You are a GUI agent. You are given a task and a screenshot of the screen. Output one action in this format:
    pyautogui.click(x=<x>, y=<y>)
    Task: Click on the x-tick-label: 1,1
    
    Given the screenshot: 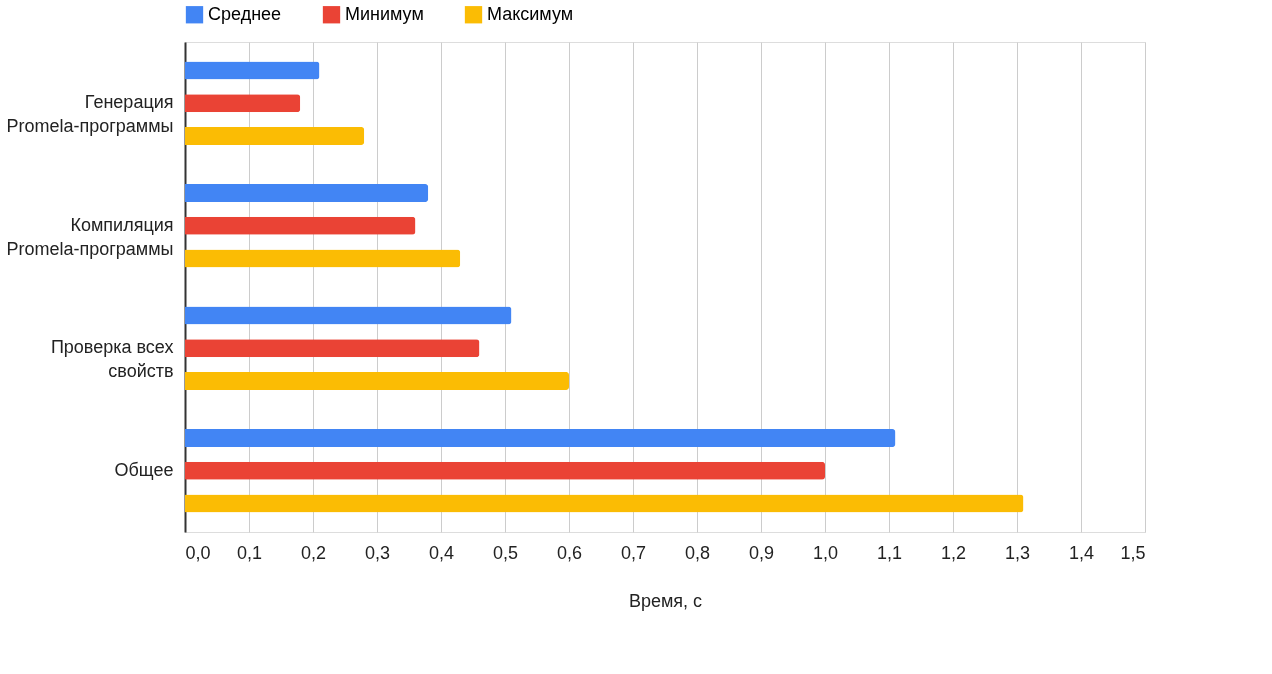 What is the action you would take?
    pyautogui.click(x=889, y=552)
    